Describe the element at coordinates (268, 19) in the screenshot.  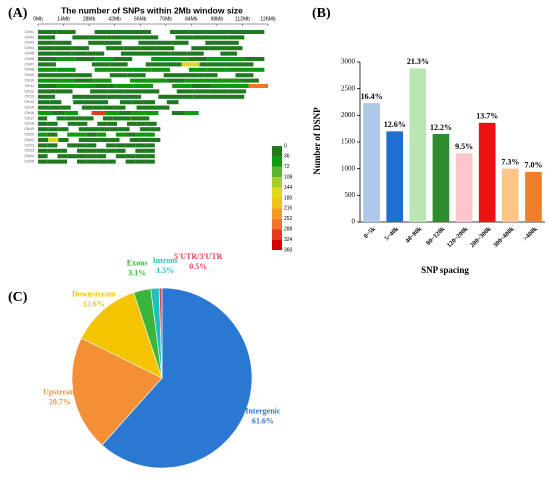
I see `x-tick-label: 126Mb` at that location.